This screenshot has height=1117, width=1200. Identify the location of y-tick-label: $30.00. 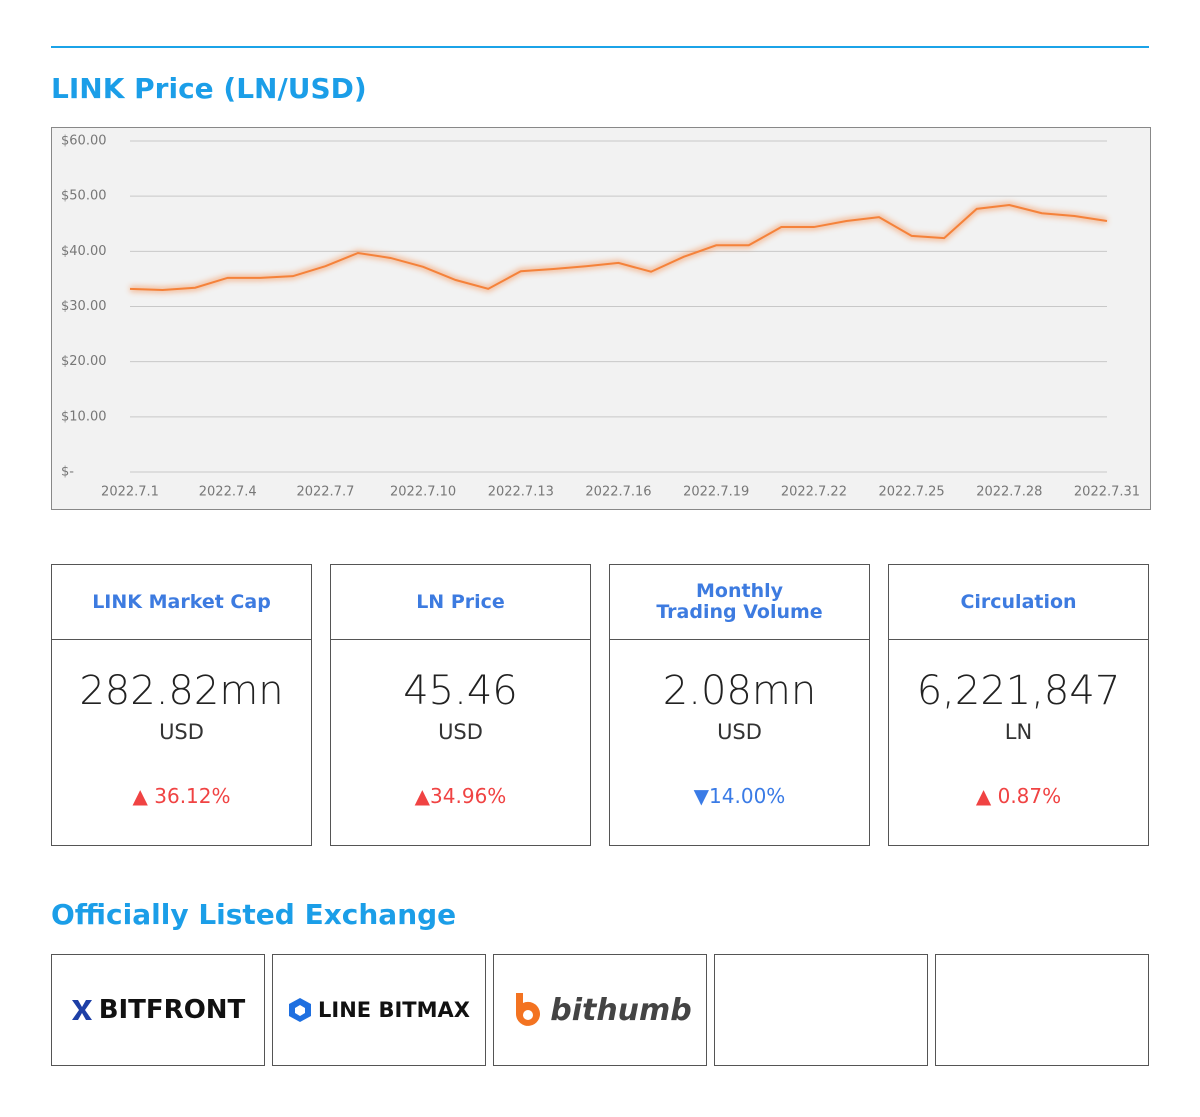
(84, 306).